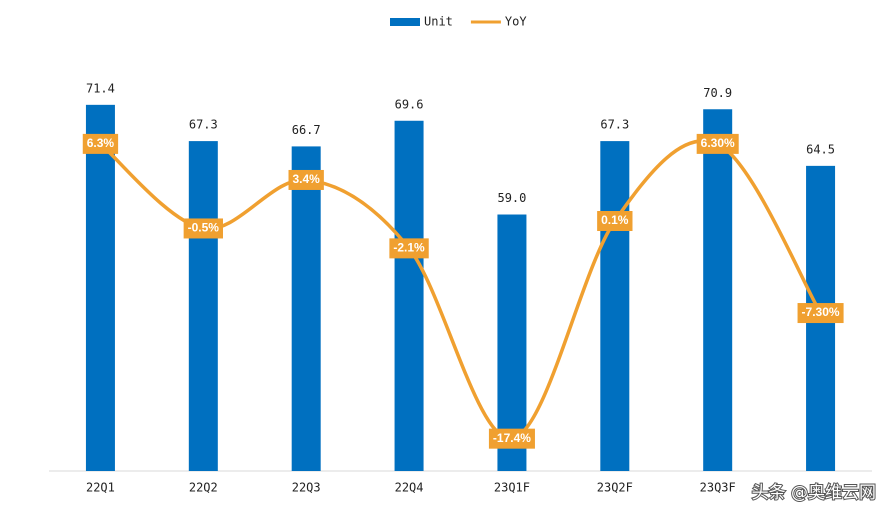  I want to click on data-label: -0.5%, so click(203, 228).